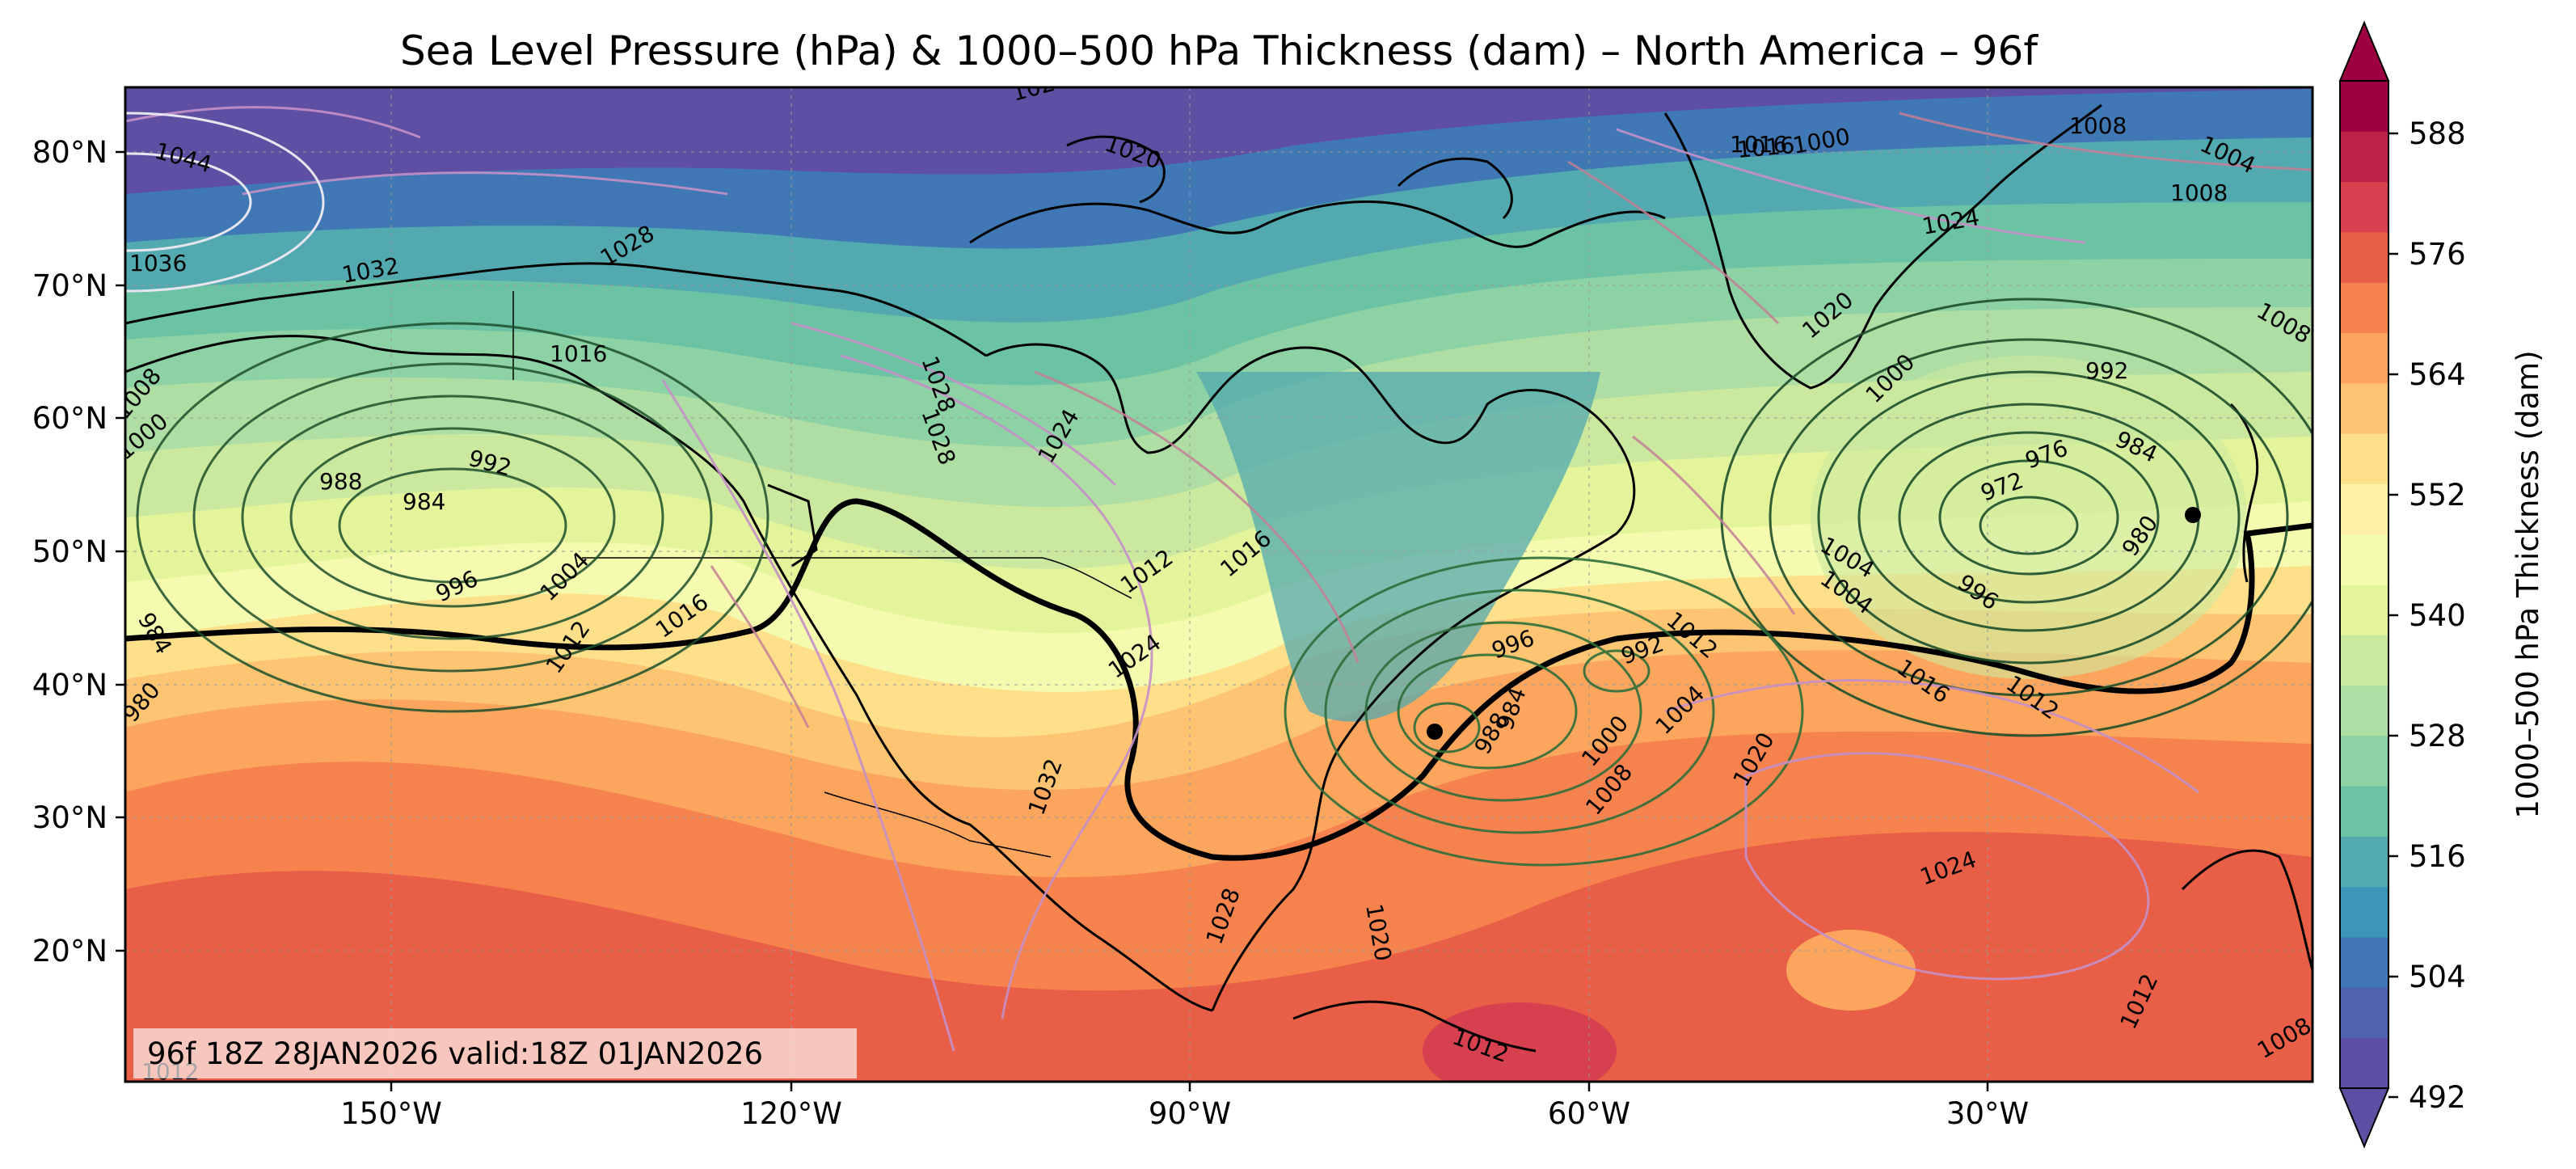 This screenshot has height=1169, width=2576. What do you see at coordinates (2393, 615) in the screenshot?
I see `colorbar-ticks` at bounding box center [2393, 615].